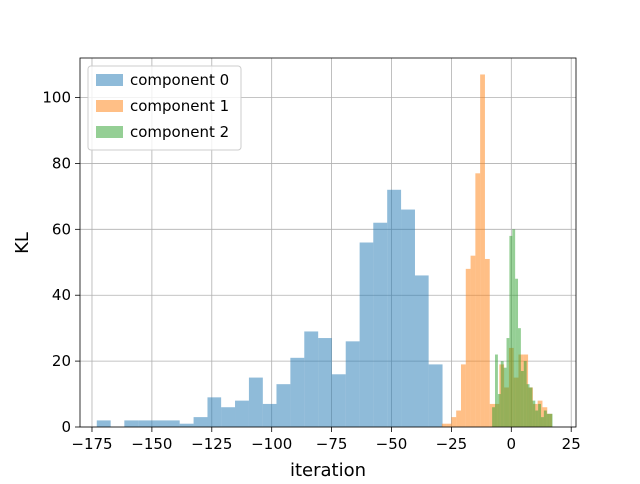 Image resolution: width=640 pixels, height=484 pixels. What do you see at coordinates (214, 412) in the screenshot?
I see `bar-s0-b8` at bounding box center [214, 412].